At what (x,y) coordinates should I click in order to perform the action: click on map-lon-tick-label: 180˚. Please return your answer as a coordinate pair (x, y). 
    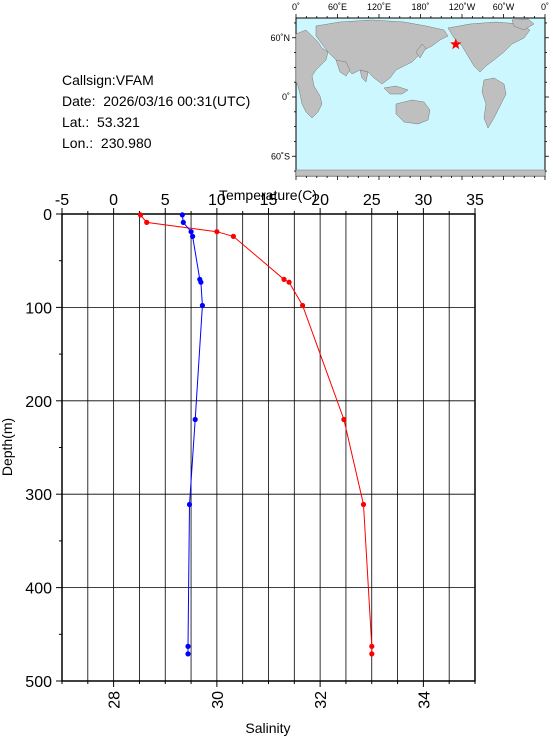
    Looking at the image, I should click on (420, 7).